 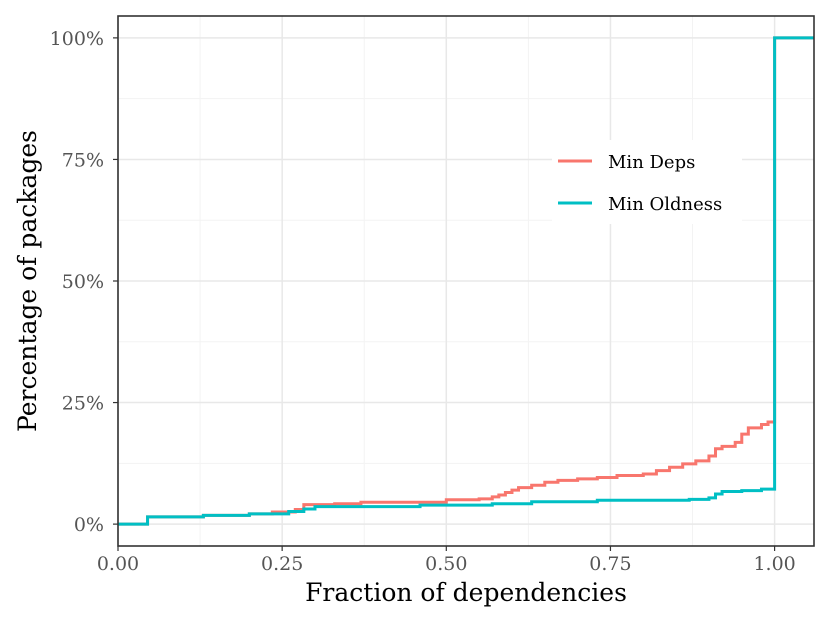 What do you see at coordinates (466, 592) in the screenshot?
I see `x-axis-title: Fraction of dependencies` at bounding box center [466, 592].